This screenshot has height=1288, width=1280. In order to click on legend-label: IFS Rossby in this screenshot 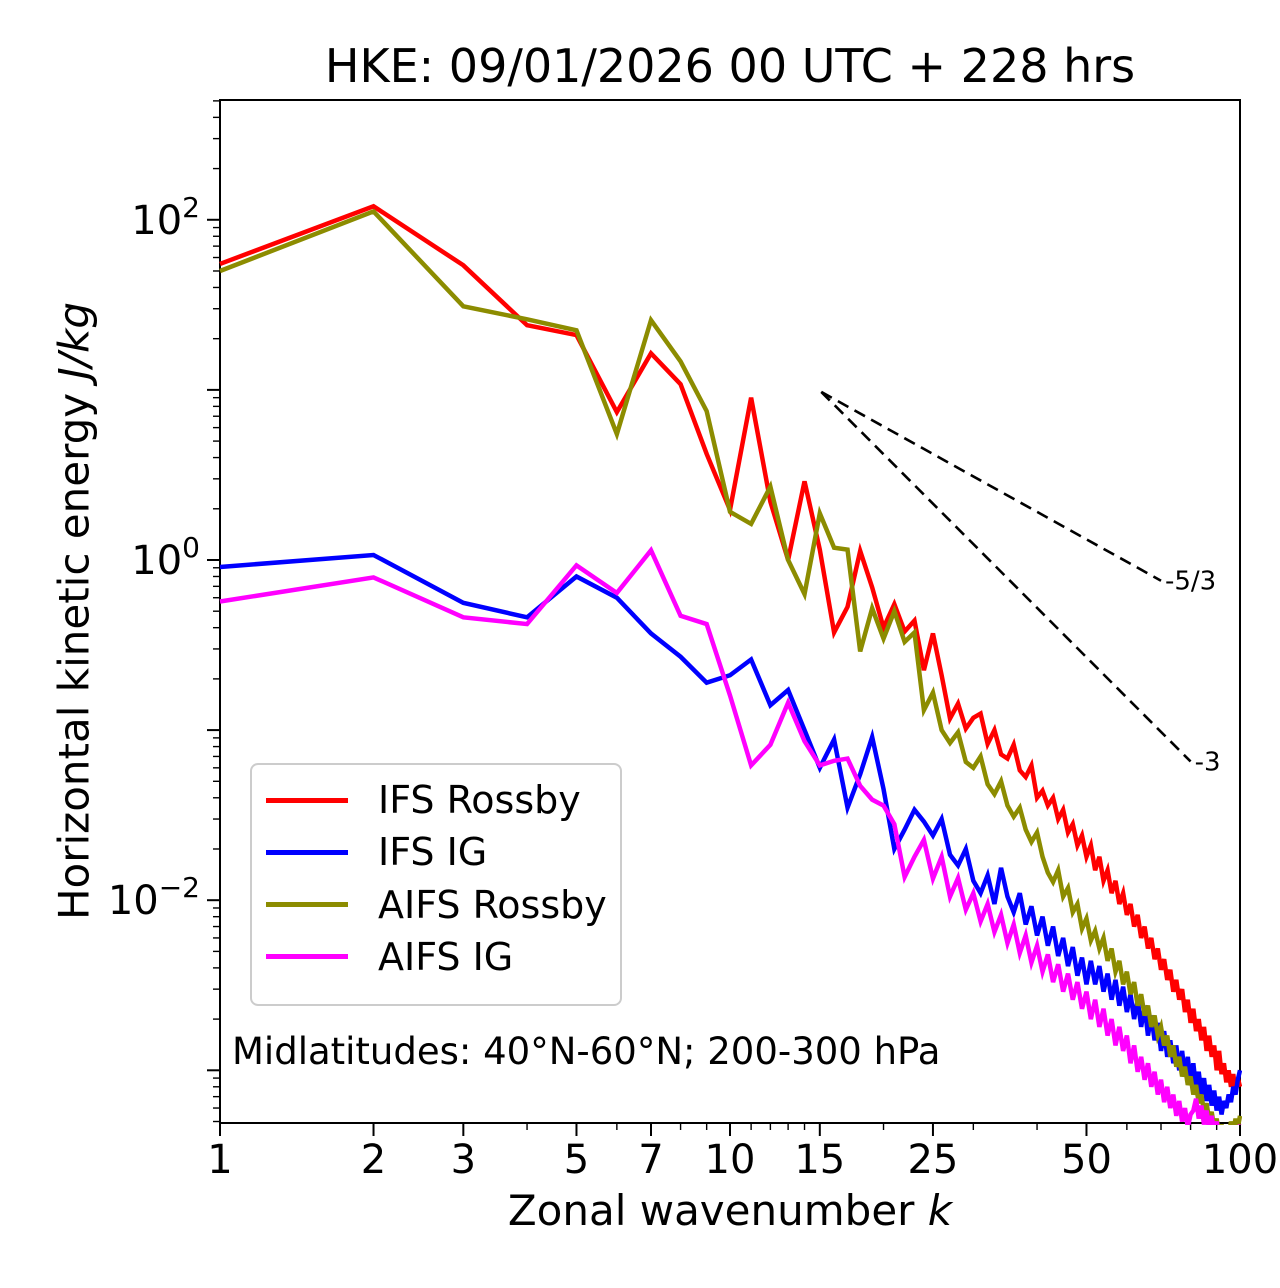, I will do `click(479, 800)`.